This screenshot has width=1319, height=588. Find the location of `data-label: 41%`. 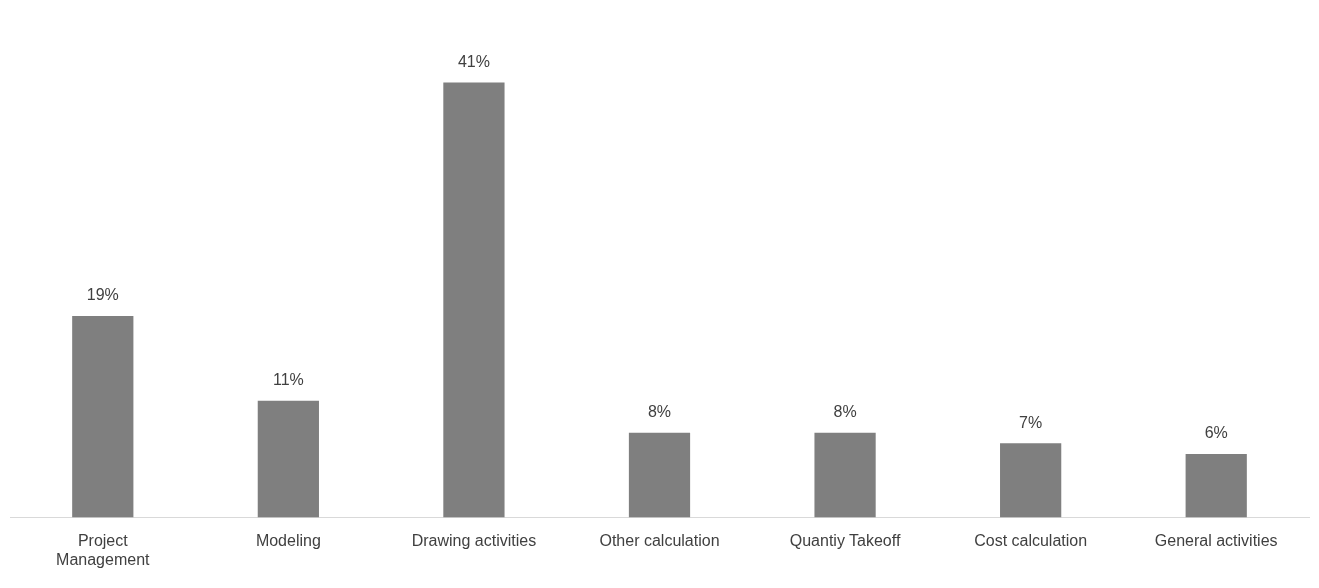

data-label: 41% is located at coordinates (473, 61).